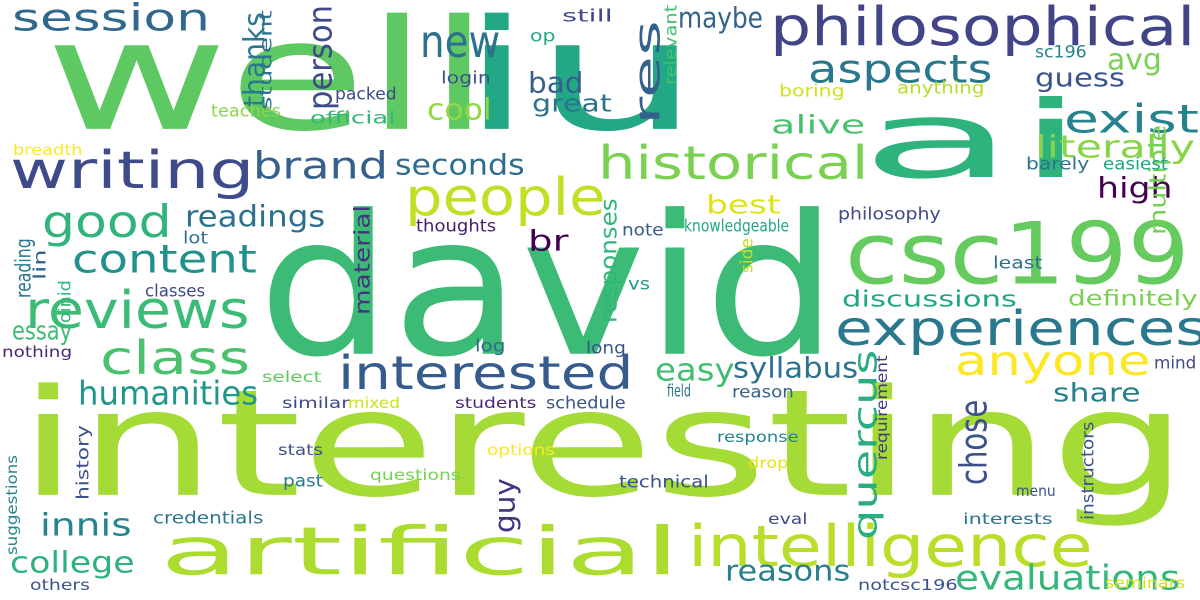 The image size is (1200, 600). What do you see at coordinates (639, 284) in the screenshot?
I see `word-vs: vs` at bounding box center [639, 284].